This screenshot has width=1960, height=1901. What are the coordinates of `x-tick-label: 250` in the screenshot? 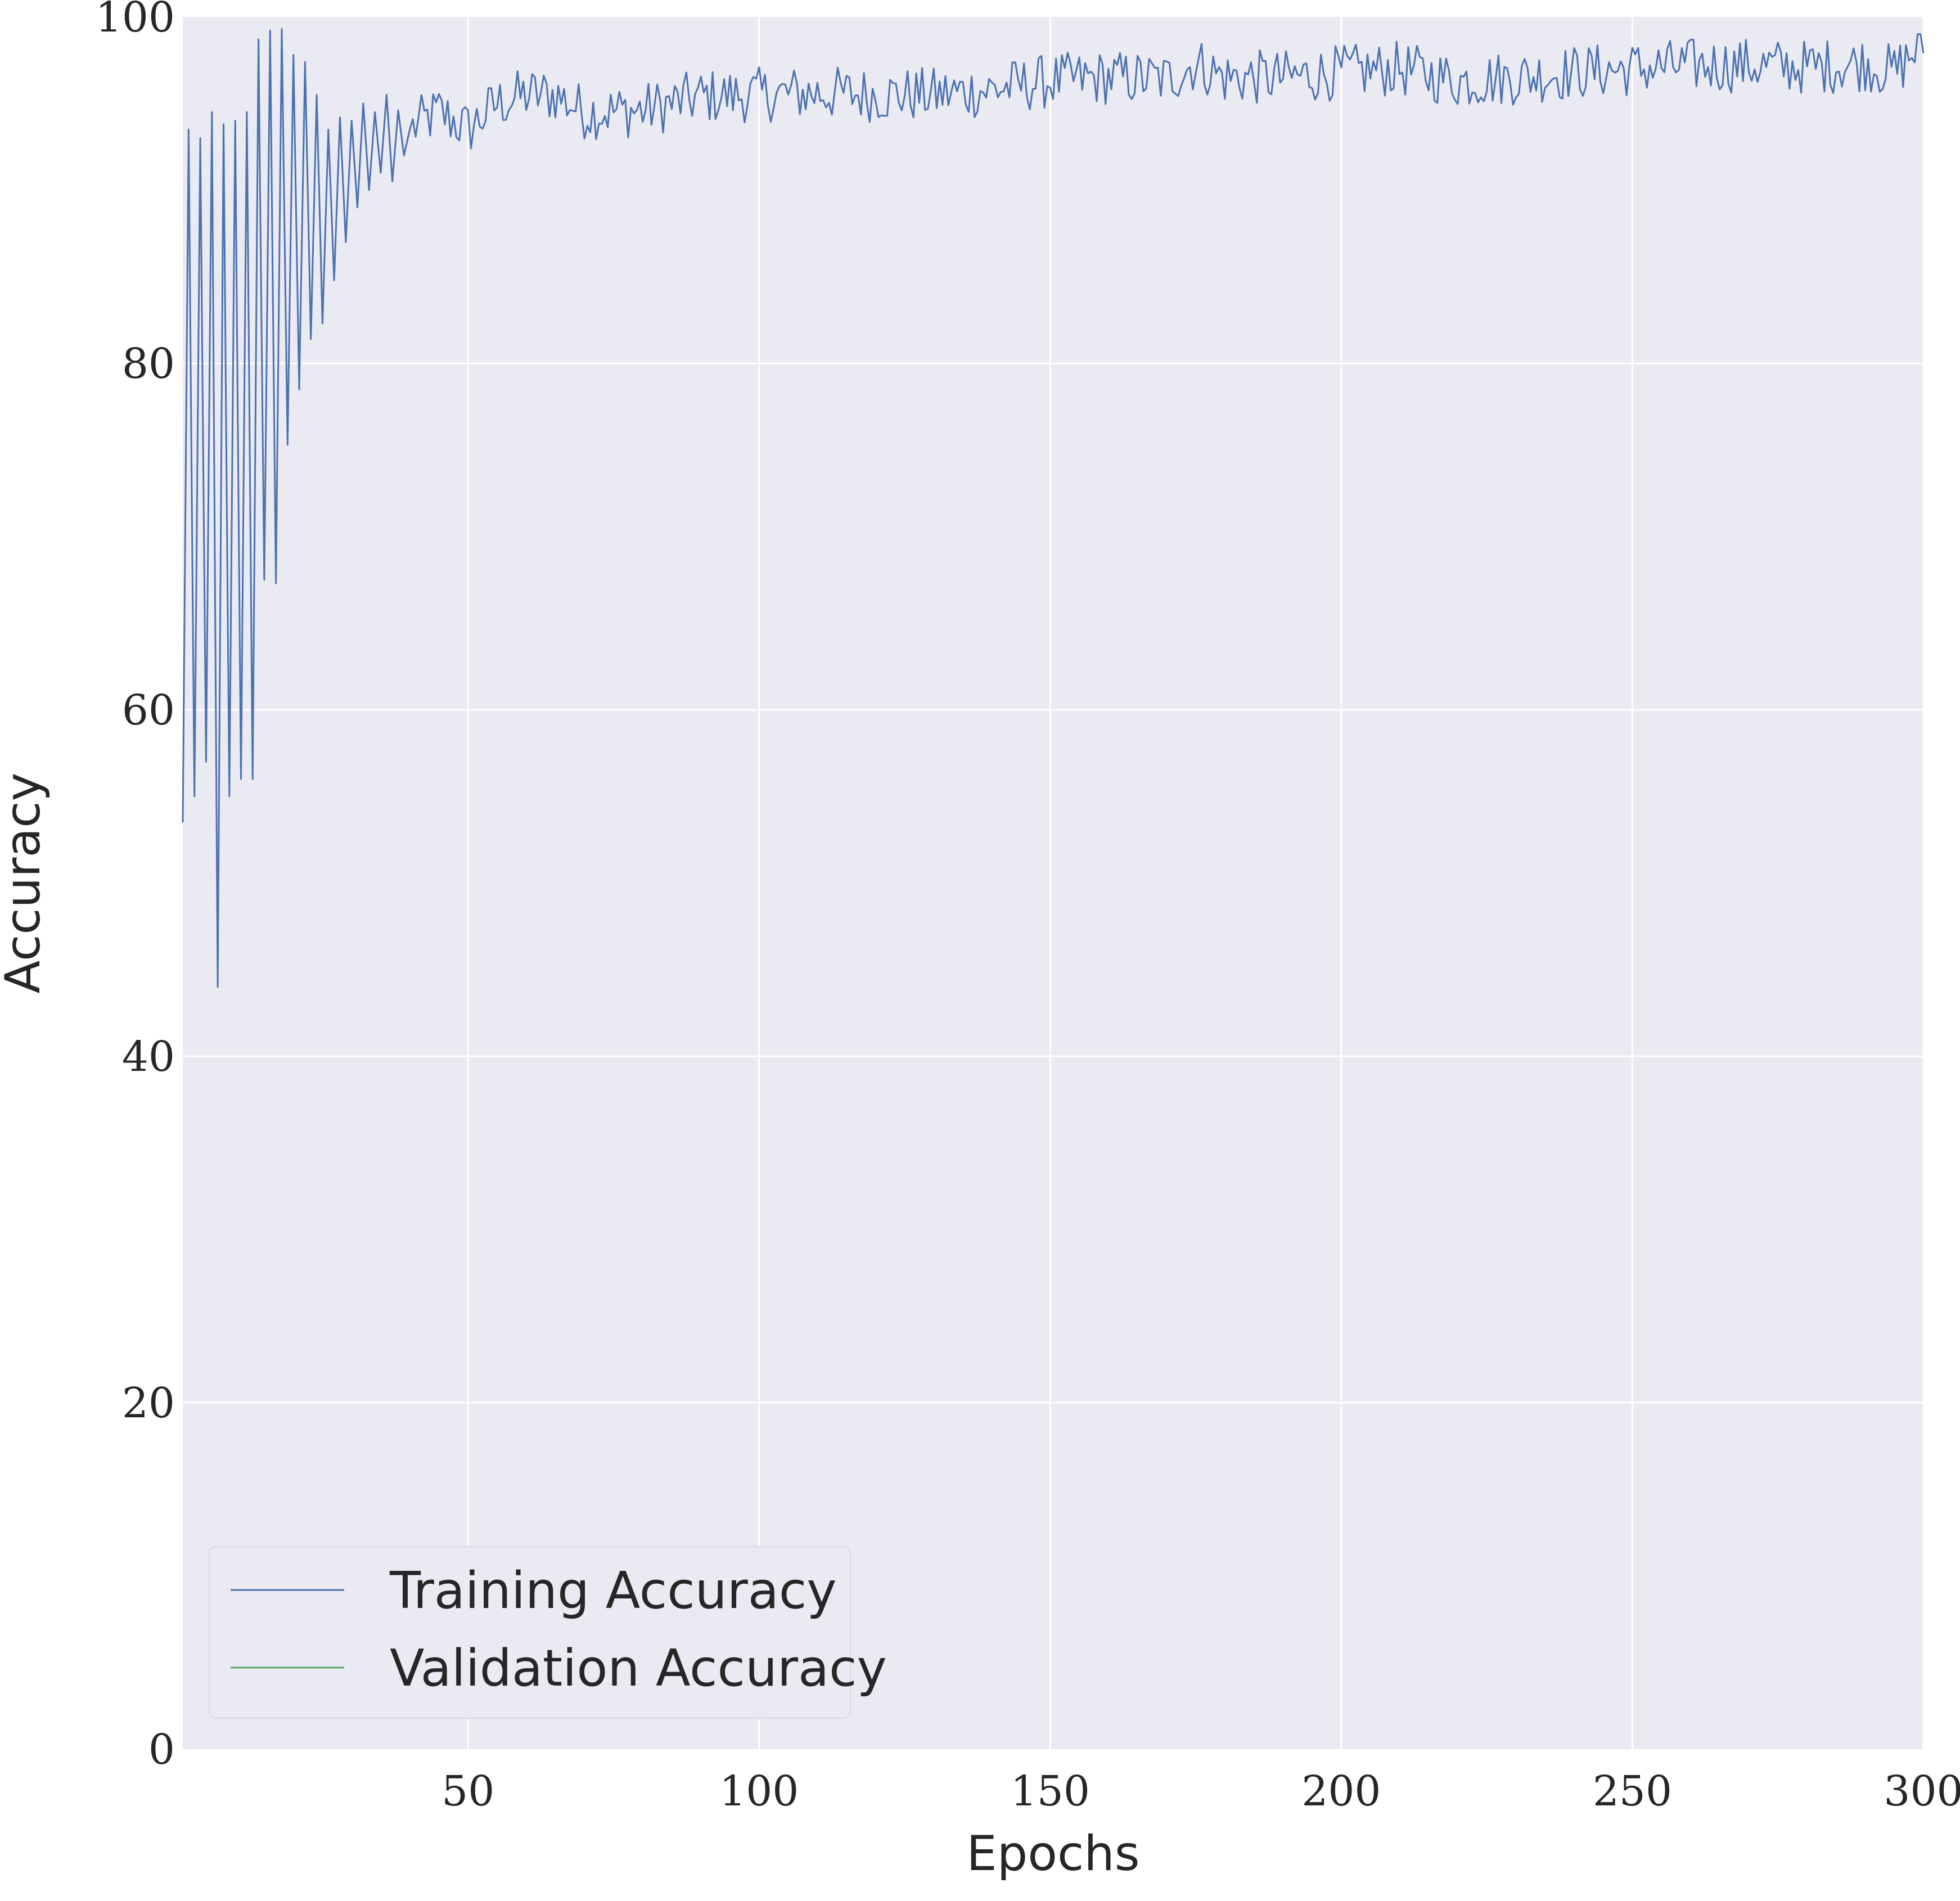 It's located at (1632, 1791).